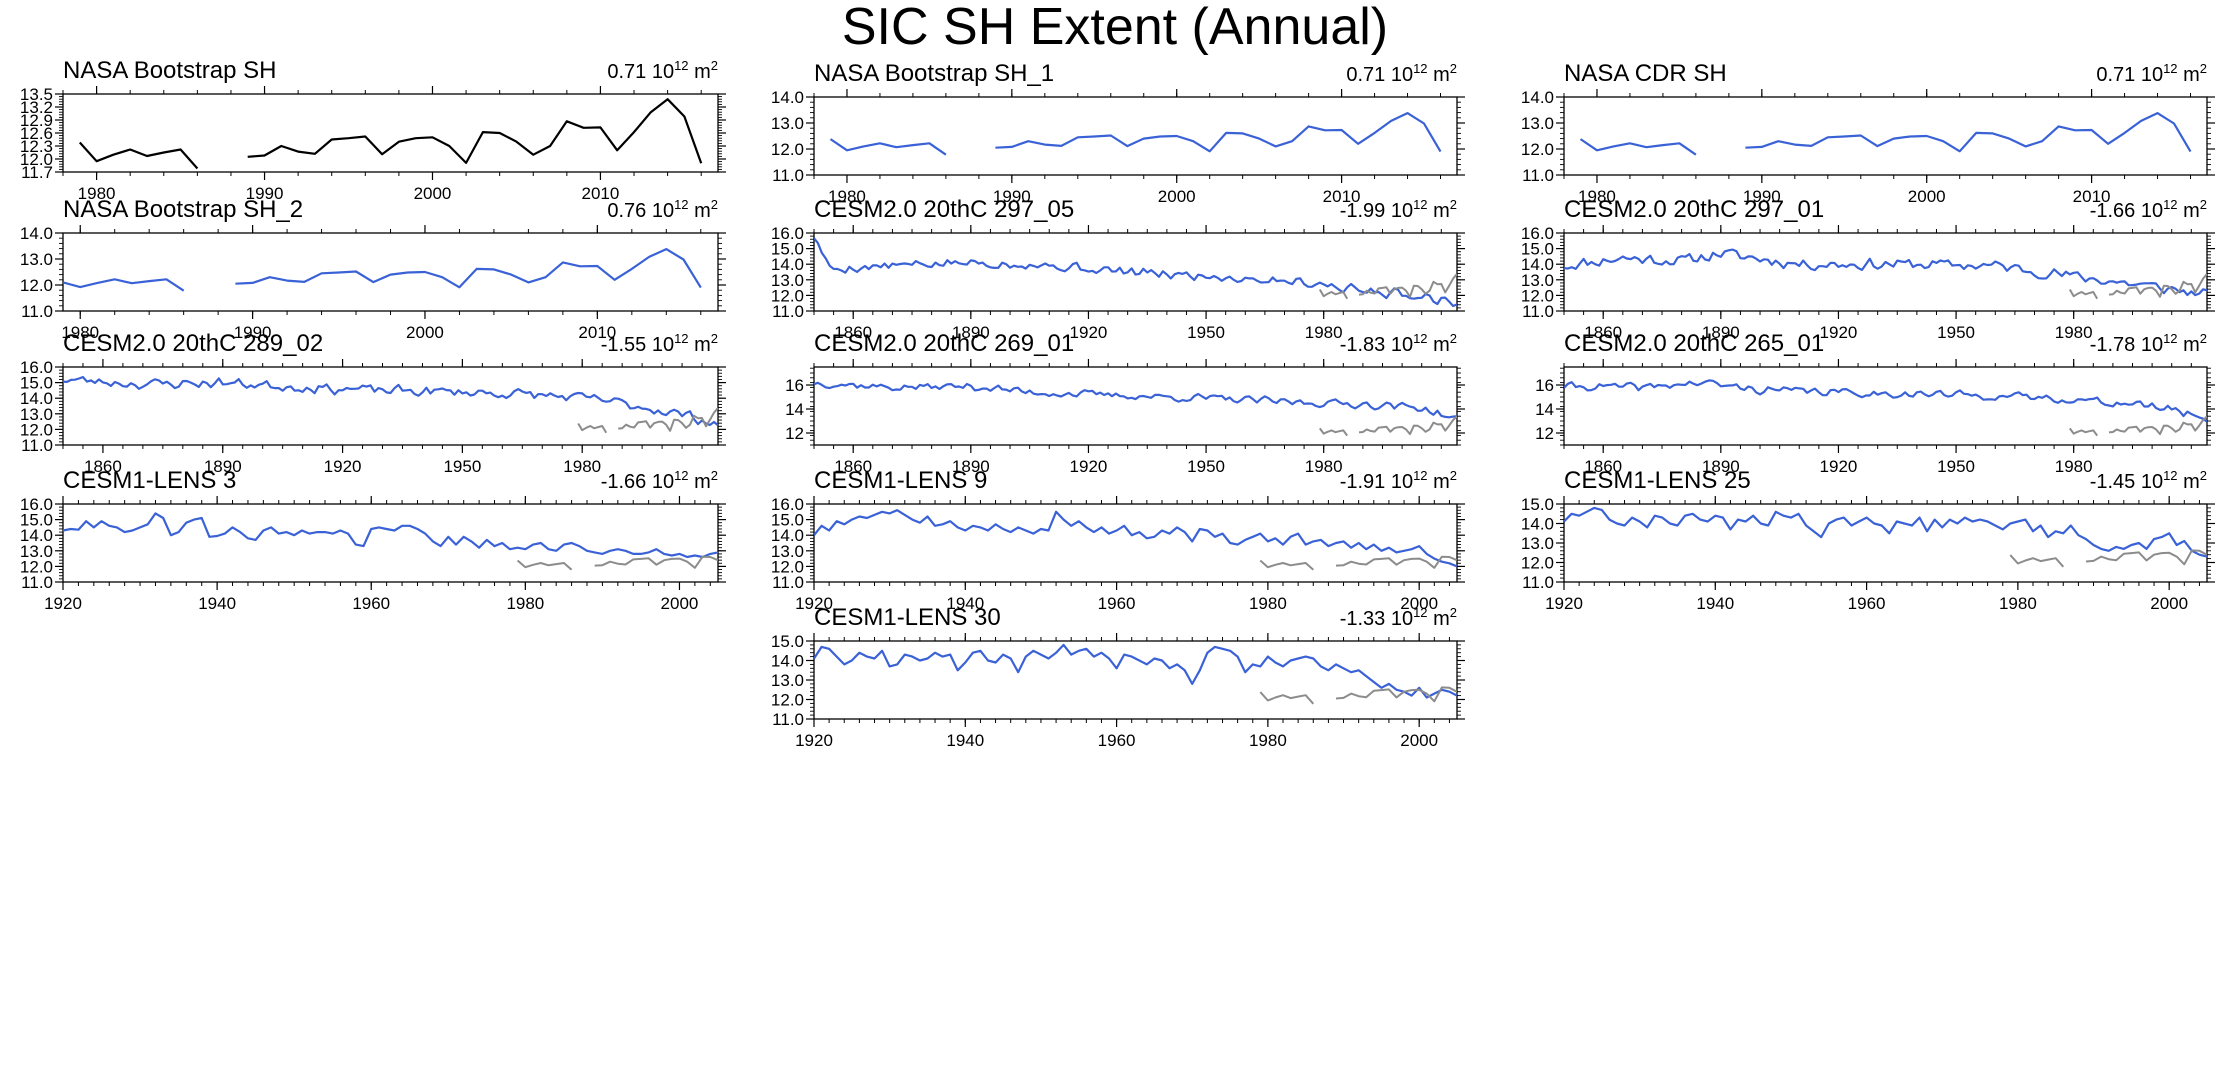 The image size is (2230, 1067). What do you see at coordinates (253, 332) in the screenshot?
I see `x-tick-label: 1990` at bounding box center [253, 332].